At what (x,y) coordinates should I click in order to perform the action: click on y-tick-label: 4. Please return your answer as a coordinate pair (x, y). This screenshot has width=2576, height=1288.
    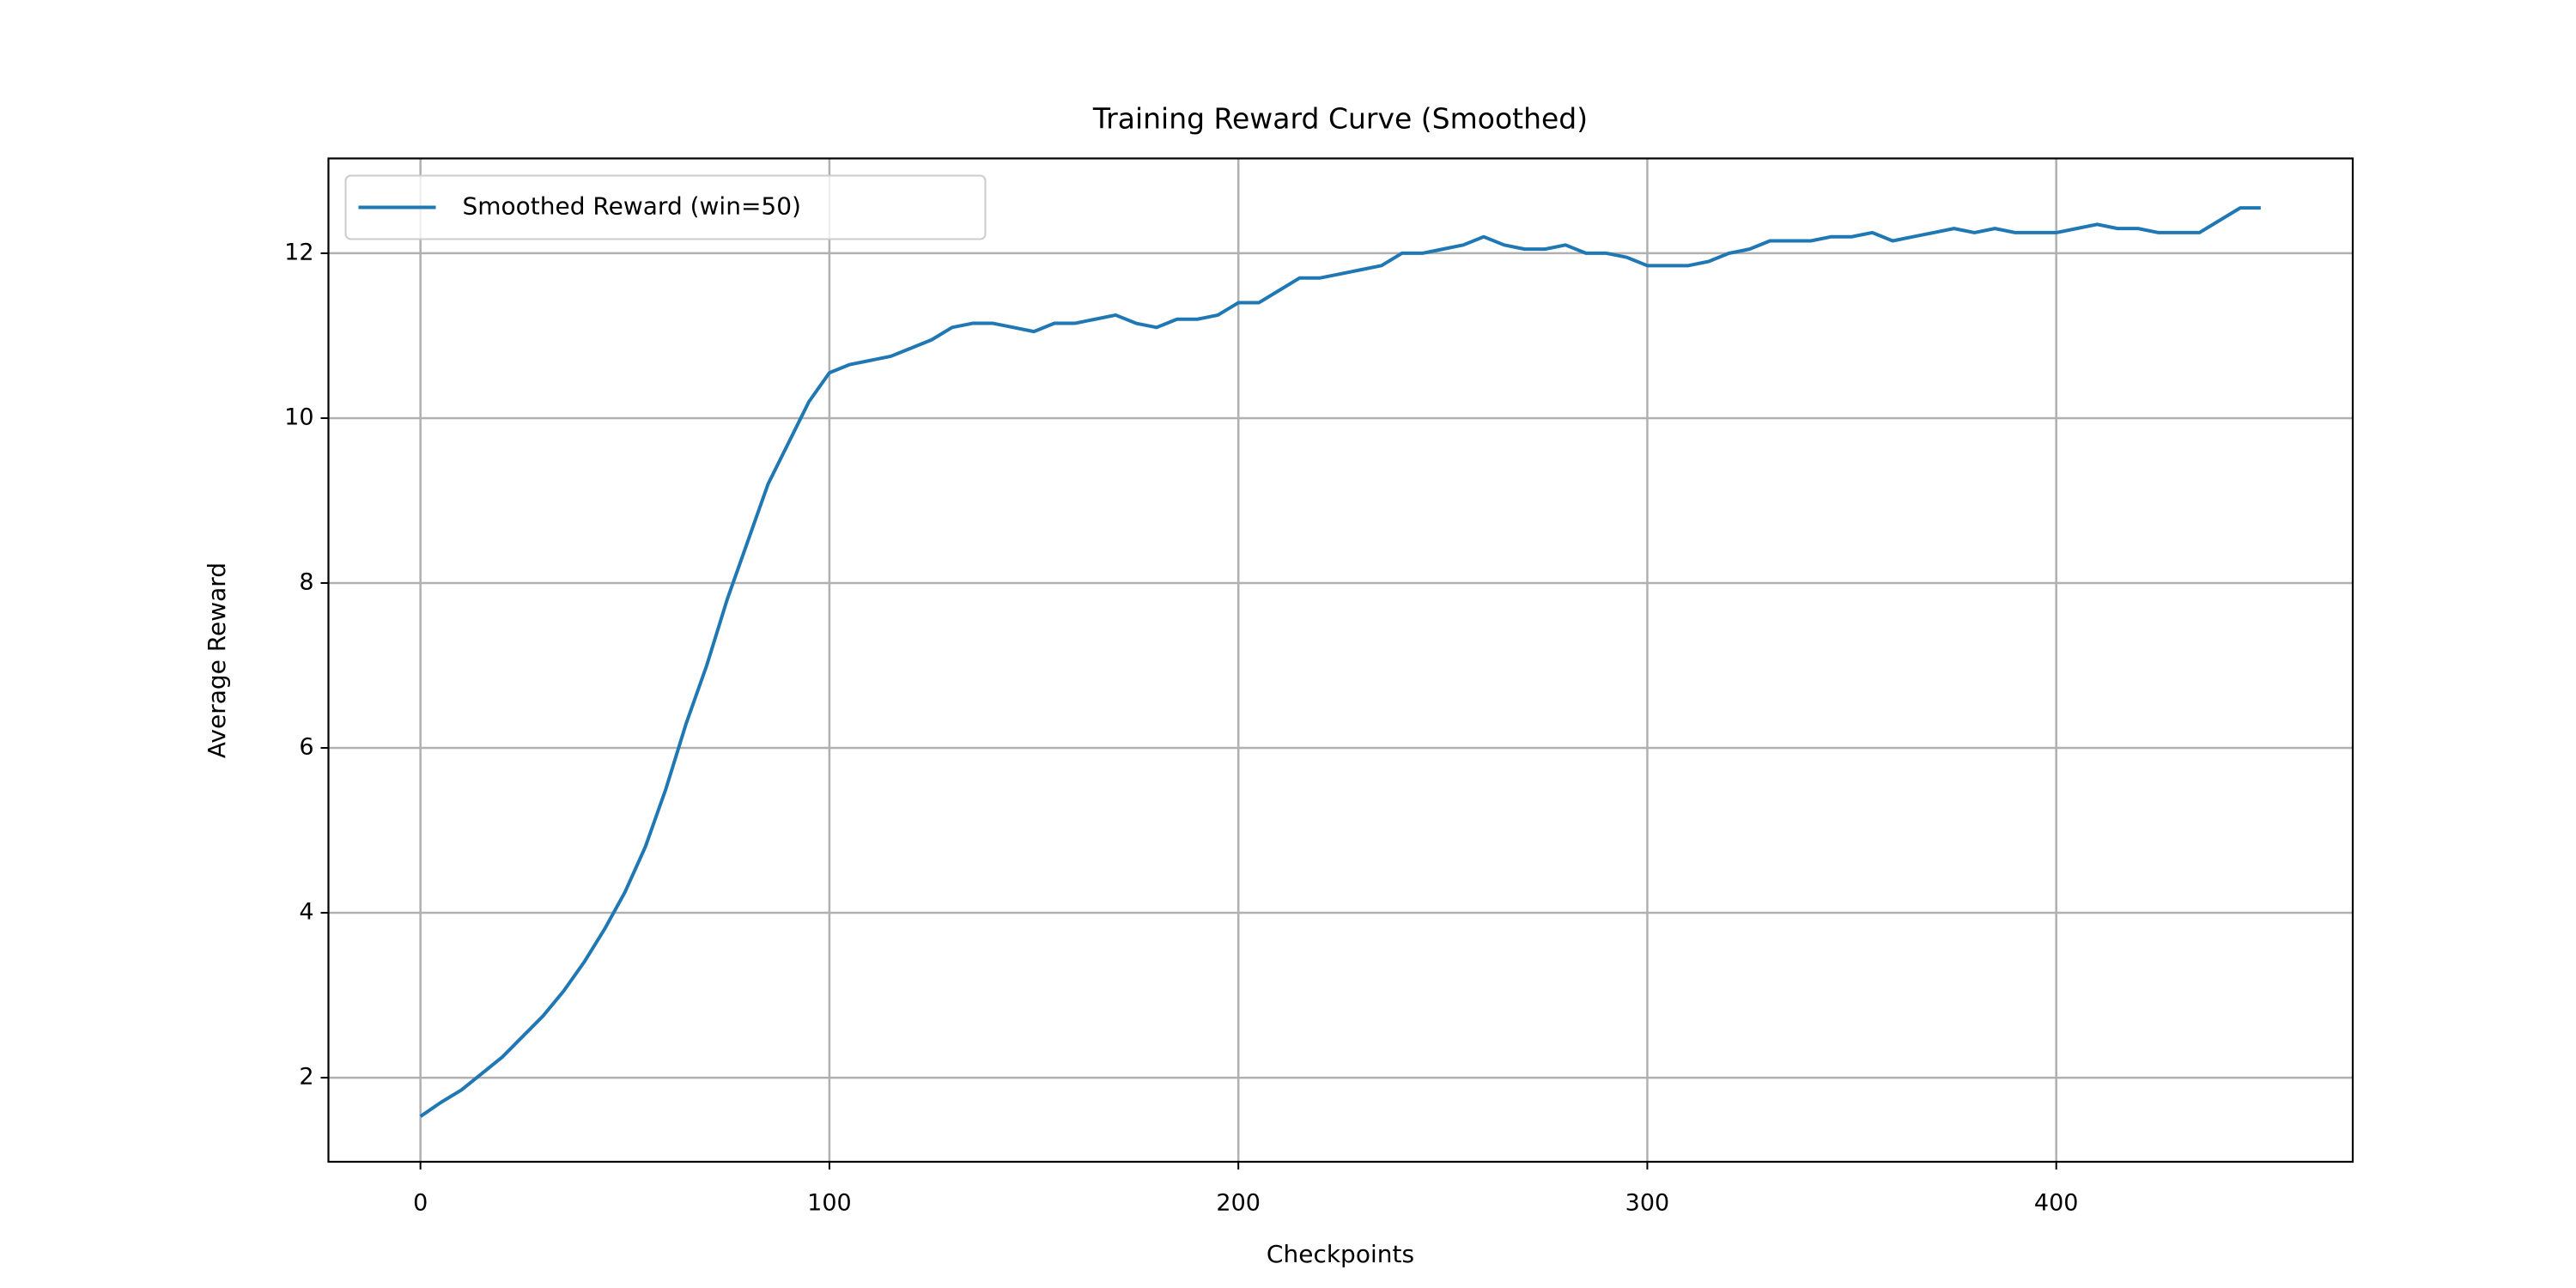
    Looking at the image, I should click on (306, 913).